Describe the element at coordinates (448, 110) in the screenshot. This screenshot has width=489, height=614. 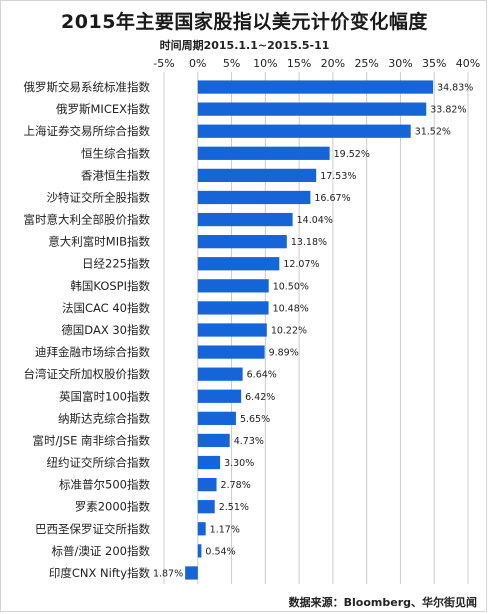
I see `data-label: 33.82%` at that location.